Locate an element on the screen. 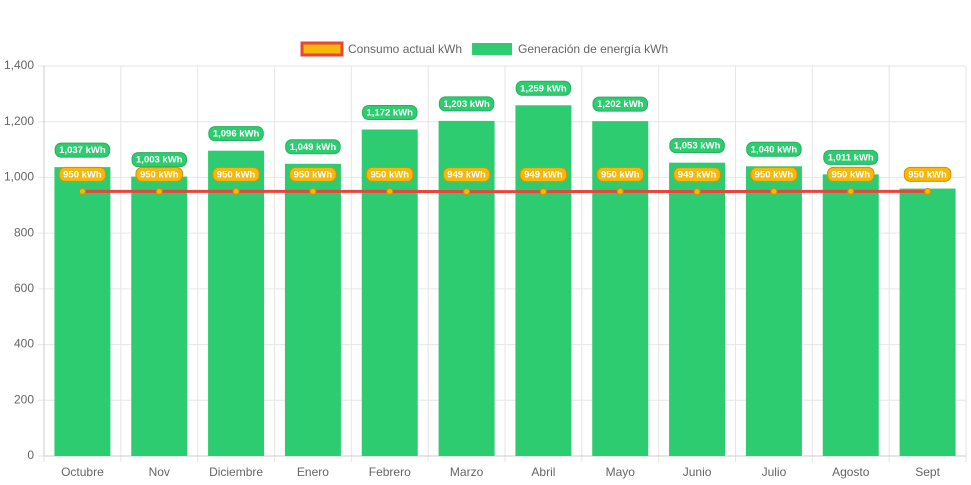 This screenshot has height=485, width=971. bar-value-label: 1,049 kWh is located at coordinates (313, 147).